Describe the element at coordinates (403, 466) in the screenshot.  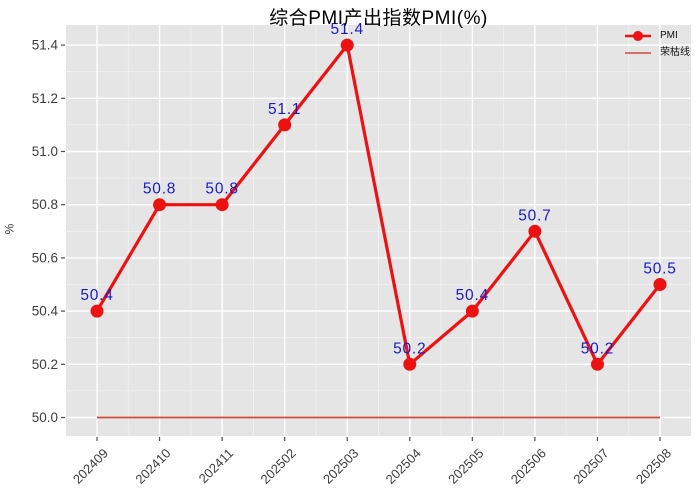
I see `x-tick-label: 202504` at that location.